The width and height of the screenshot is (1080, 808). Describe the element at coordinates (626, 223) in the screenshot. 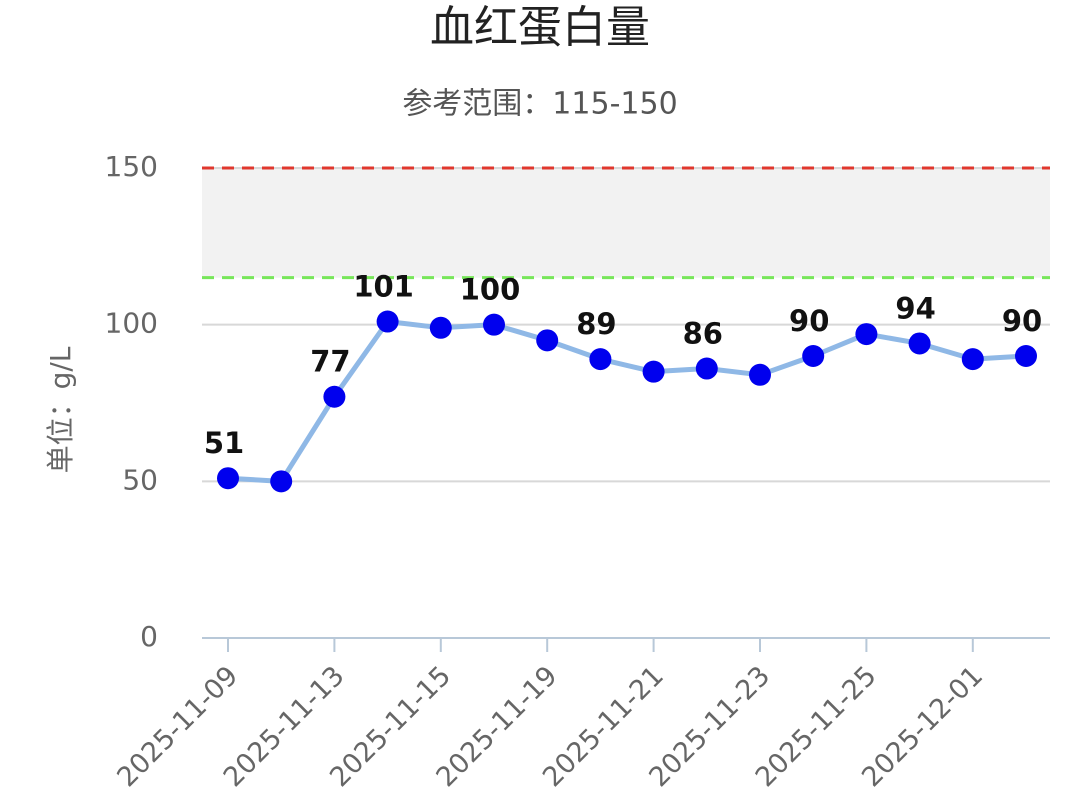

I see `reference-band` at that location.